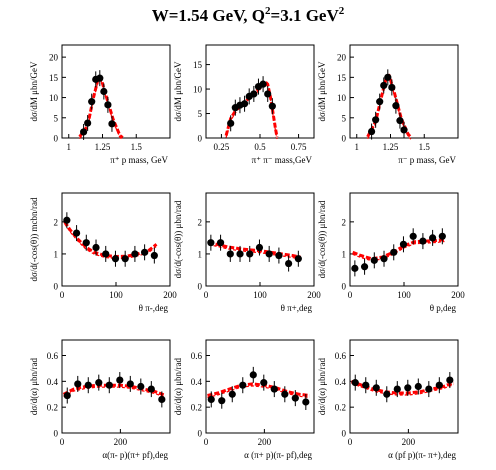 The width and height of the screenshot is (496, 470). Describe the element at coordinates (391, 147) in the screenshot. I see `x-tick-label: 1.25` at that location.